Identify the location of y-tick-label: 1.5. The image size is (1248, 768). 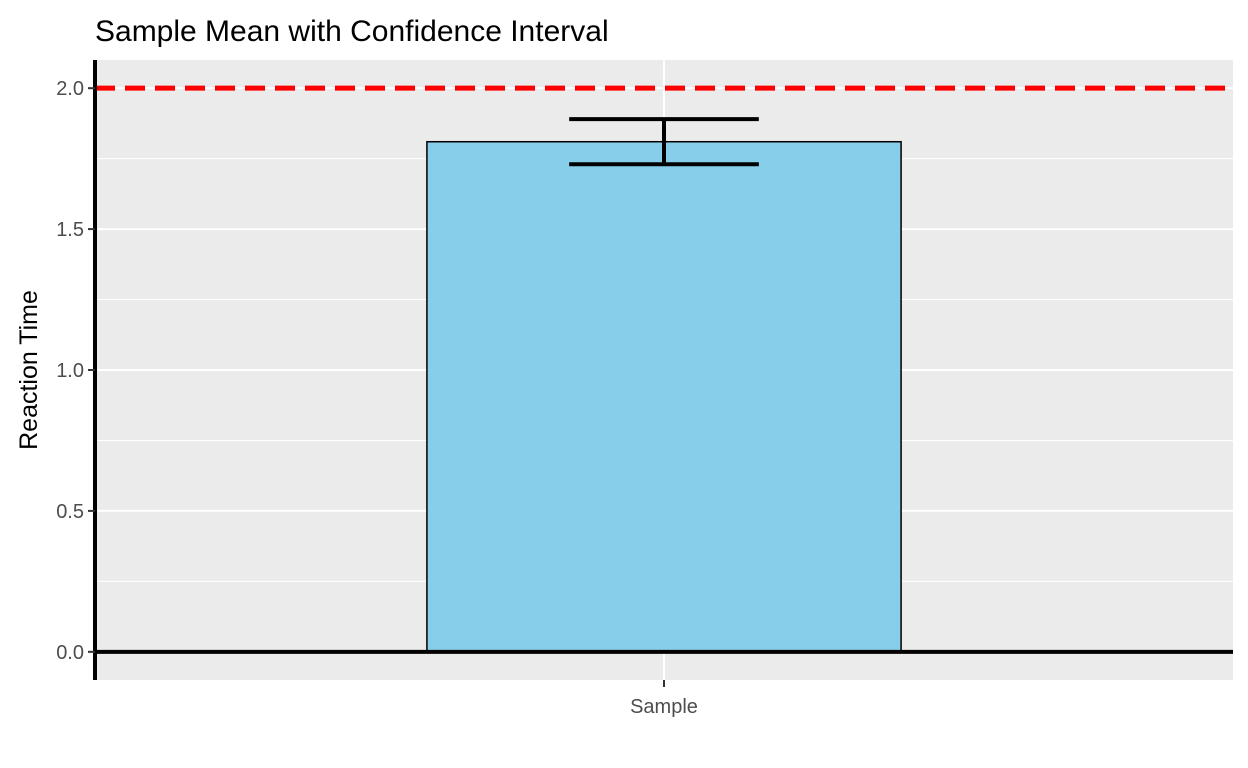
(70, 230).